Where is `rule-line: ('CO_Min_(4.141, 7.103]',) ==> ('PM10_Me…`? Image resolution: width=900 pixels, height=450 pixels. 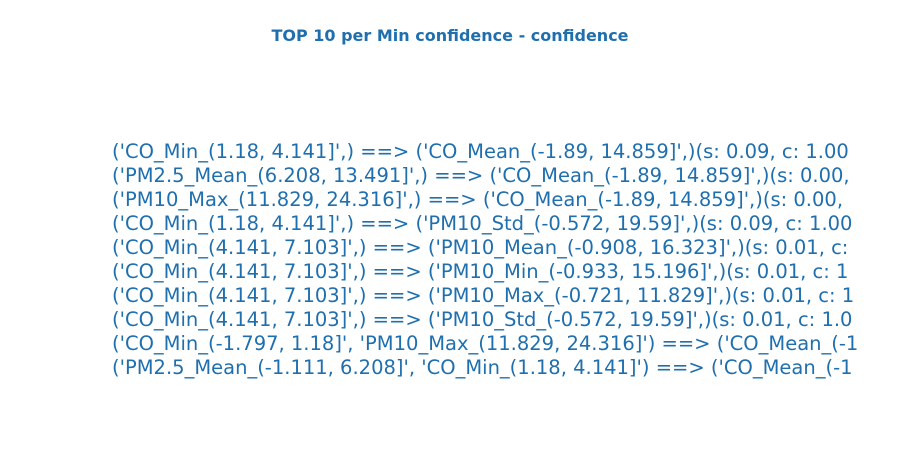 rule-line: ('CO_Min_(4.141, 7.103]',) ==> ('PM10_Me… is located at coordinates (480, 247).